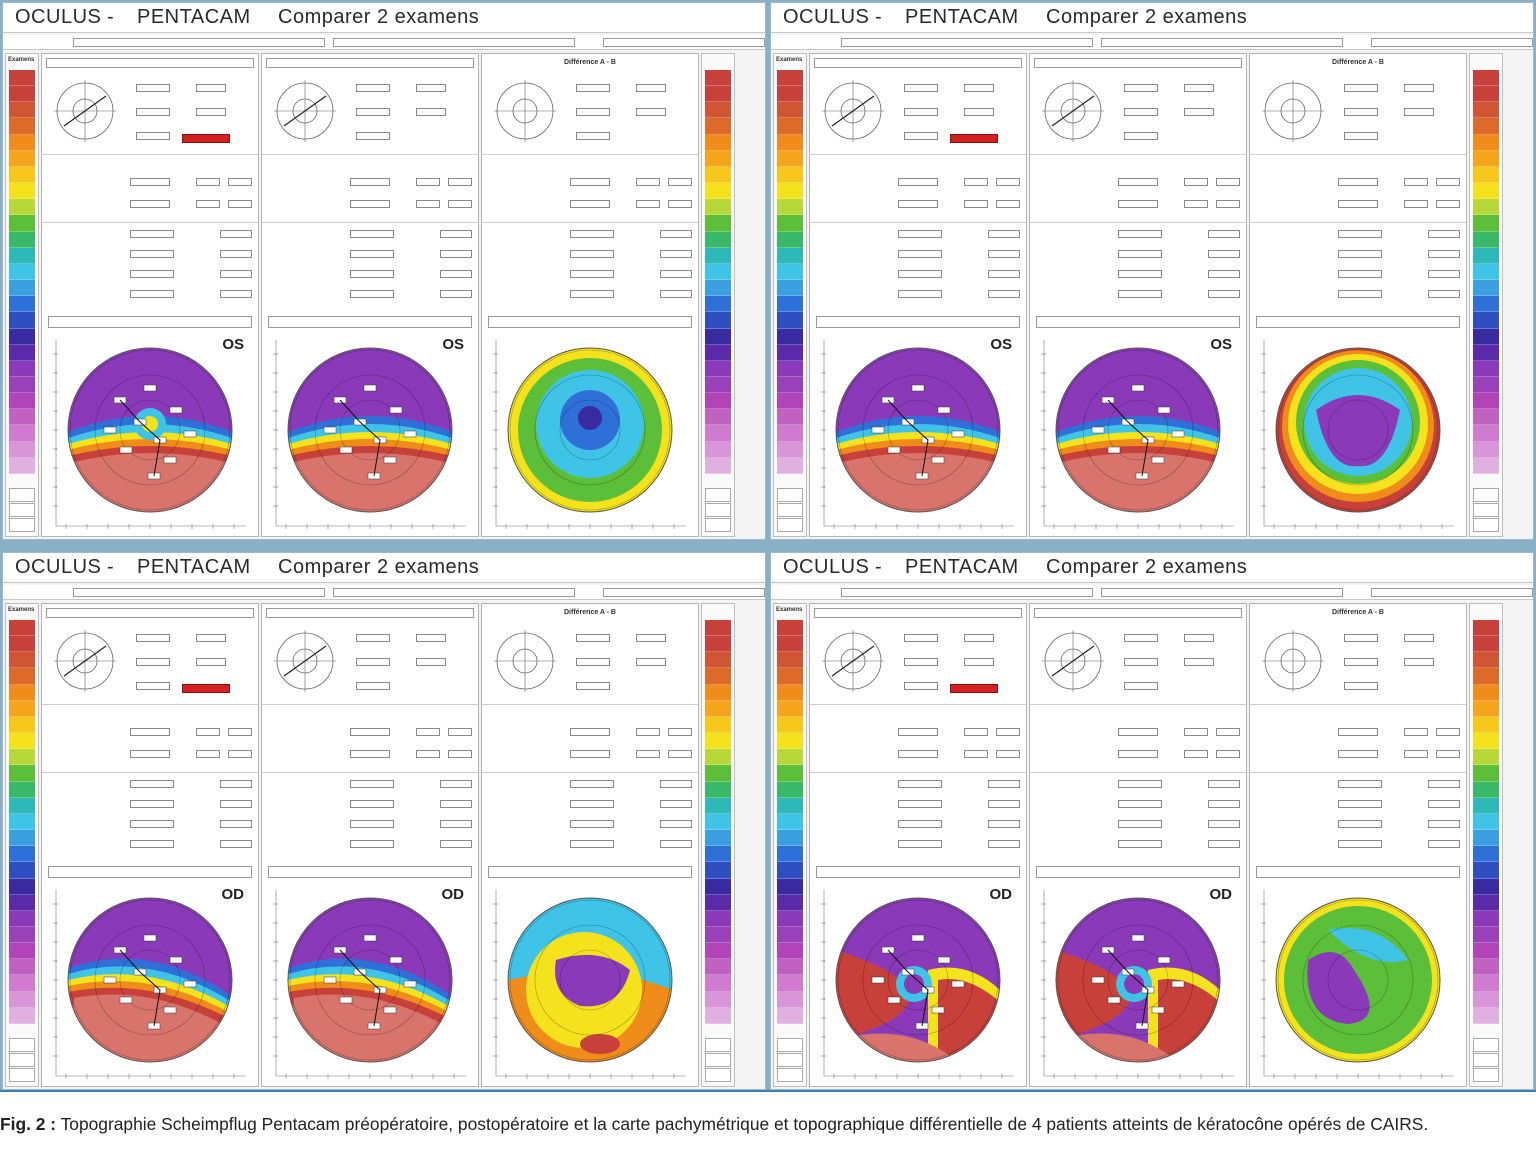 This screenshot has width=1536, height=1164. Describe the element at coordinates (1001, 894) in the screenshot. I see `eye-label: OD` at that location.